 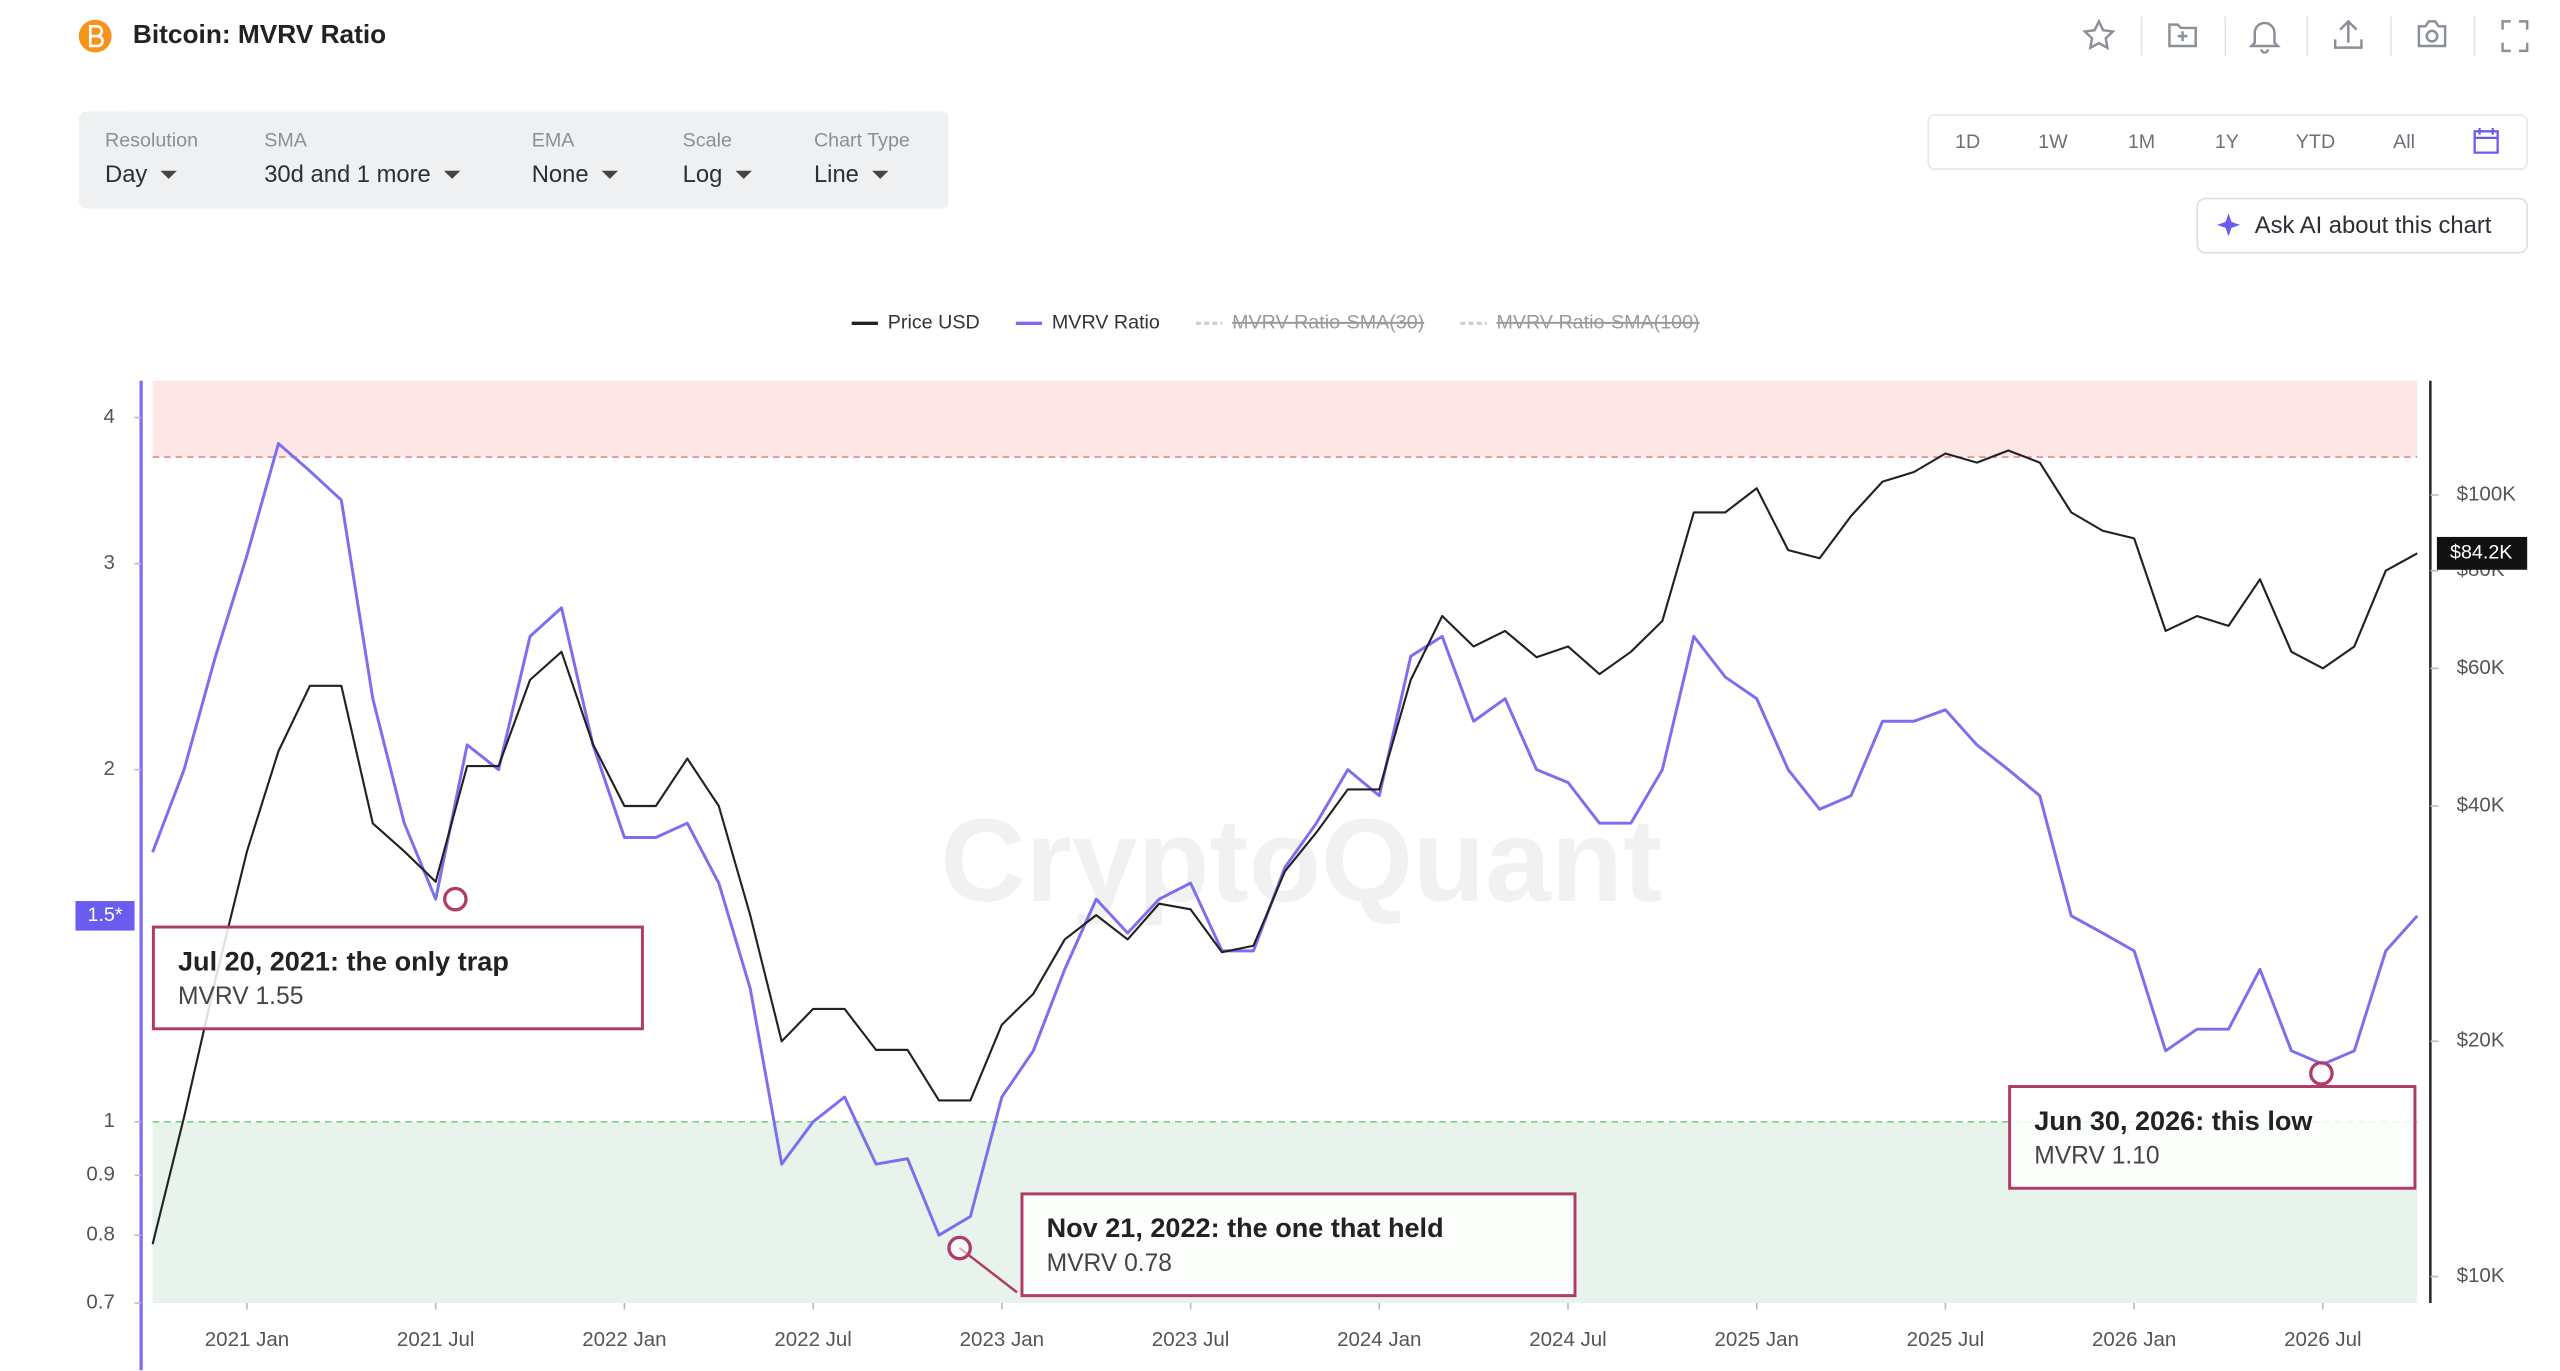 What do you see at coordinates (2134, 1339) in the screenshot?
I see `x-tick-label: 2026 Jan` at bounding box center [2134, 1339].